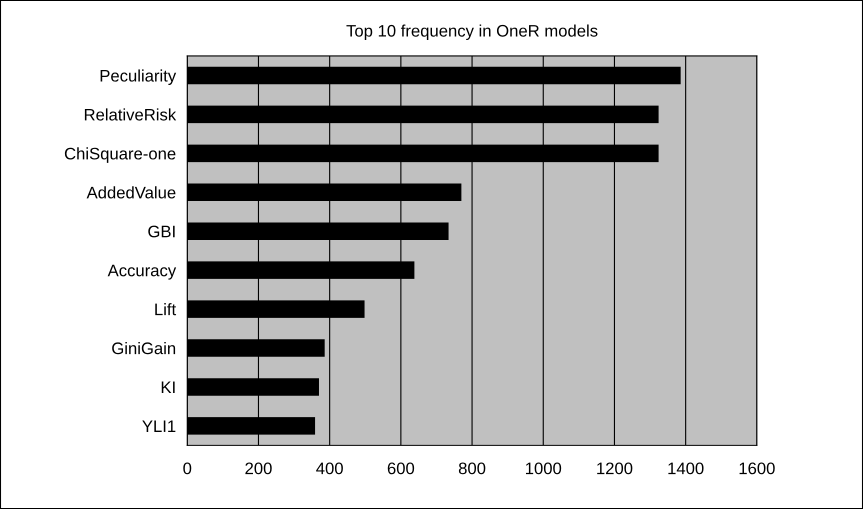 Image resolution: width=863 pixels, height=509 pixels. I want to click on x-tick-label: 1400, so click(686, 468).